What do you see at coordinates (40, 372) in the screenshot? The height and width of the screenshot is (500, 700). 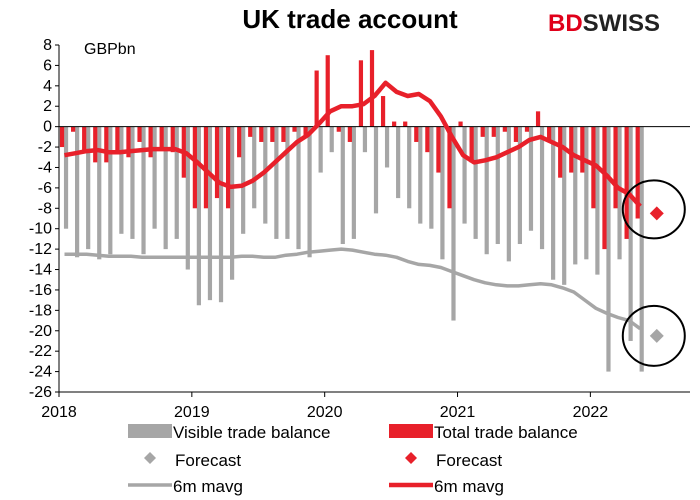 I see `y-tick-label: -24` at bounding box center [40, 372].